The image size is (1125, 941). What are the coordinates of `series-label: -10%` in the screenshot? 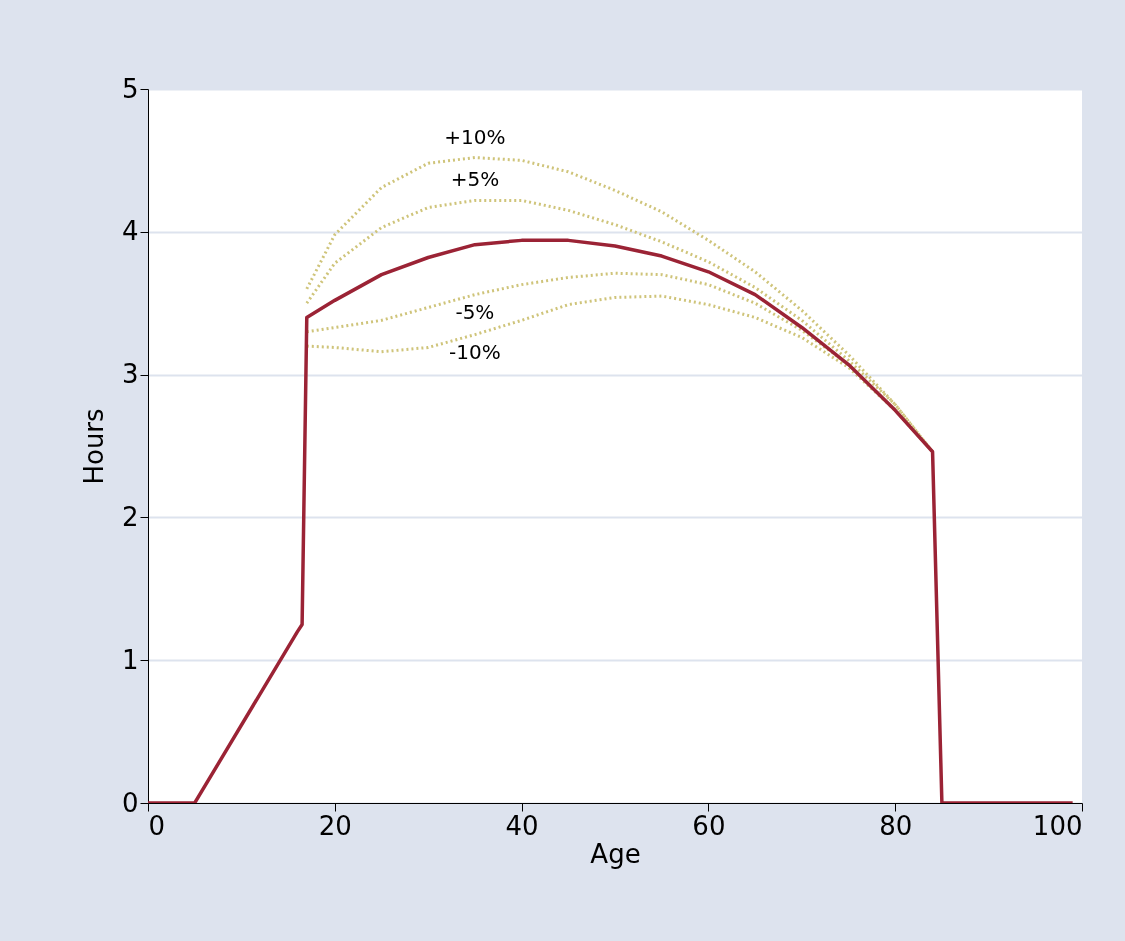 It's located at (475, 351).